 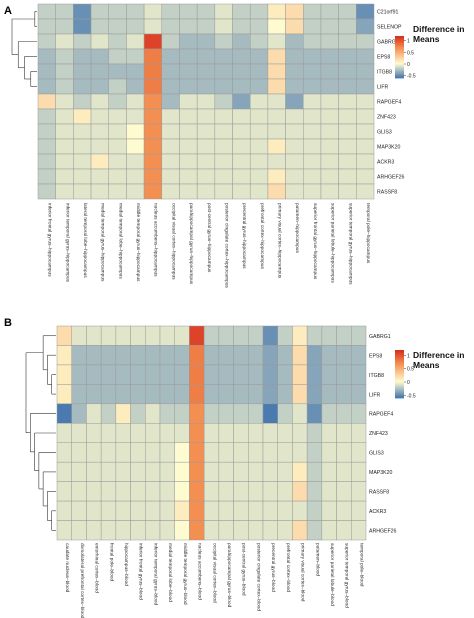 I want to click on row-label: ARHGEF26, so click(x=391, y=178).